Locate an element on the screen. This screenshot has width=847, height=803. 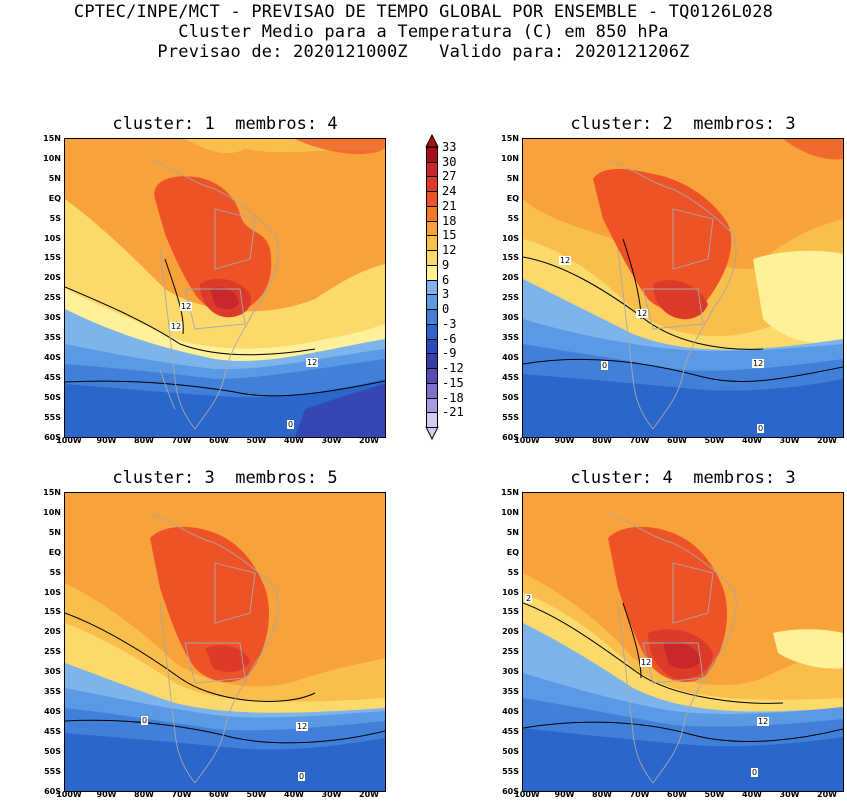
colorbar-label: 18 is located at coordinates (449, 220).